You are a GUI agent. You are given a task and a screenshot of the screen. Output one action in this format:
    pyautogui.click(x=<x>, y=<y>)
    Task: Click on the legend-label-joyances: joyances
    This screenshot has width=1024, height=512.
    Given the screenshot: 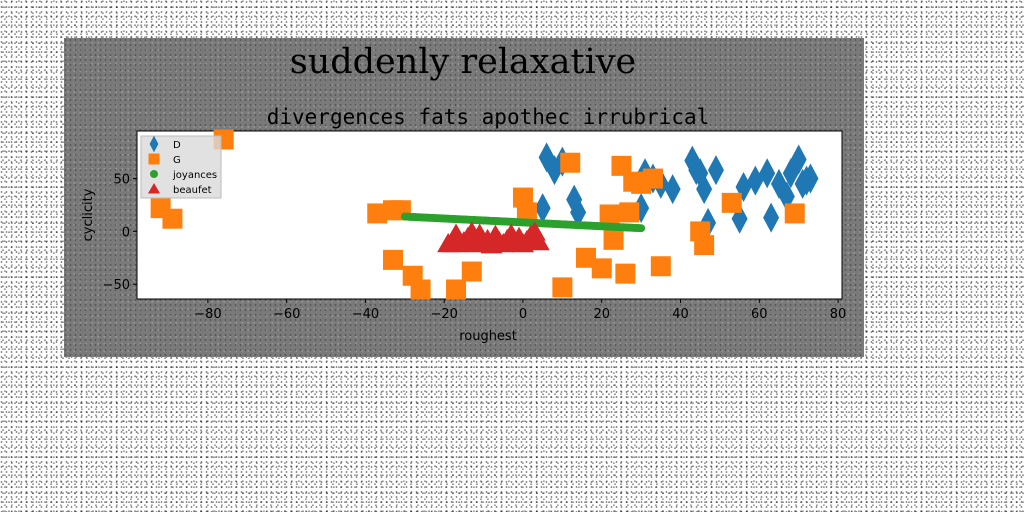 What is the action you would take?
    pyautogui.click(x=194, y=175)
    